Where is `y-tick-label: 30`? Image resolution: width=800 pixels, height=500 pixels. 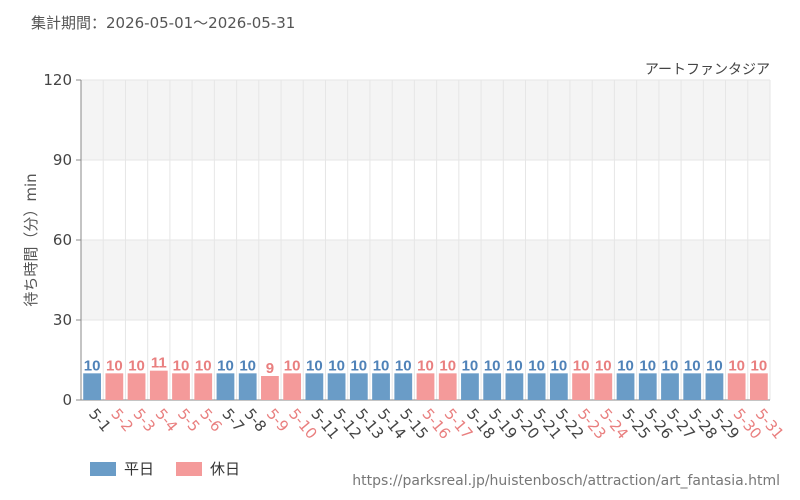
y-tick-label: 30 is located at coordinates (62, 320).